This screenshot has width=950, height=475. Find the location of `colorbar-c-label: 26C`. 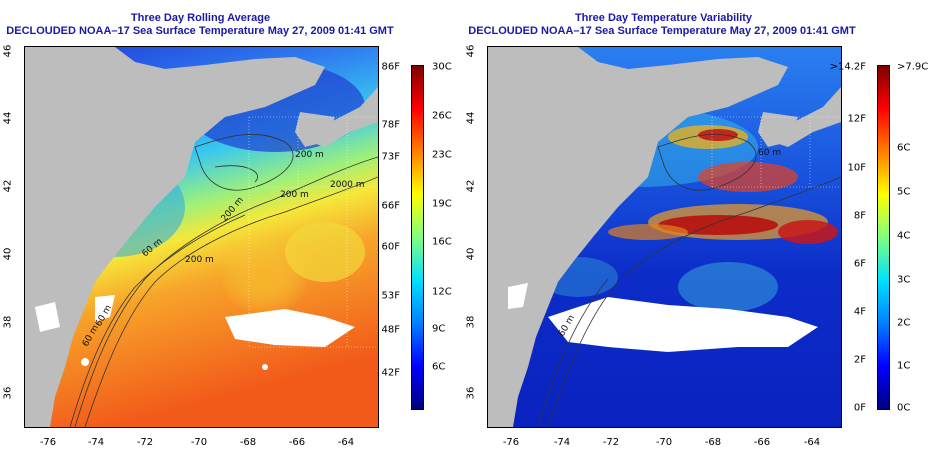

colorbar-c-label: 26C is located at coordinates (442, 116).